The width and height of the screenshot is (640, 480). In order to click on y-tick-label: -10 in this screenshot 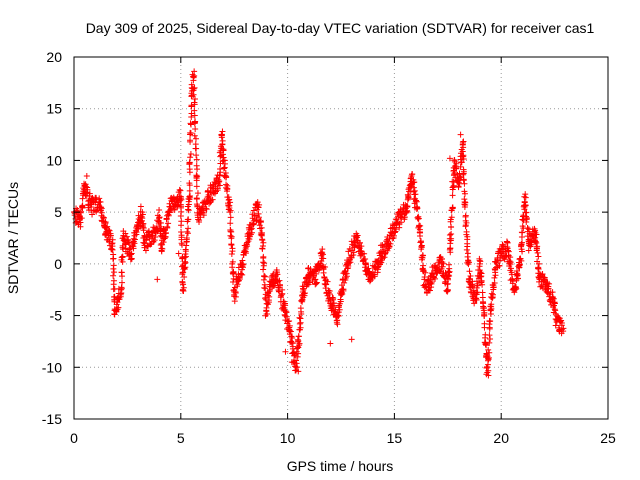, I will do `click(52, 367)`.